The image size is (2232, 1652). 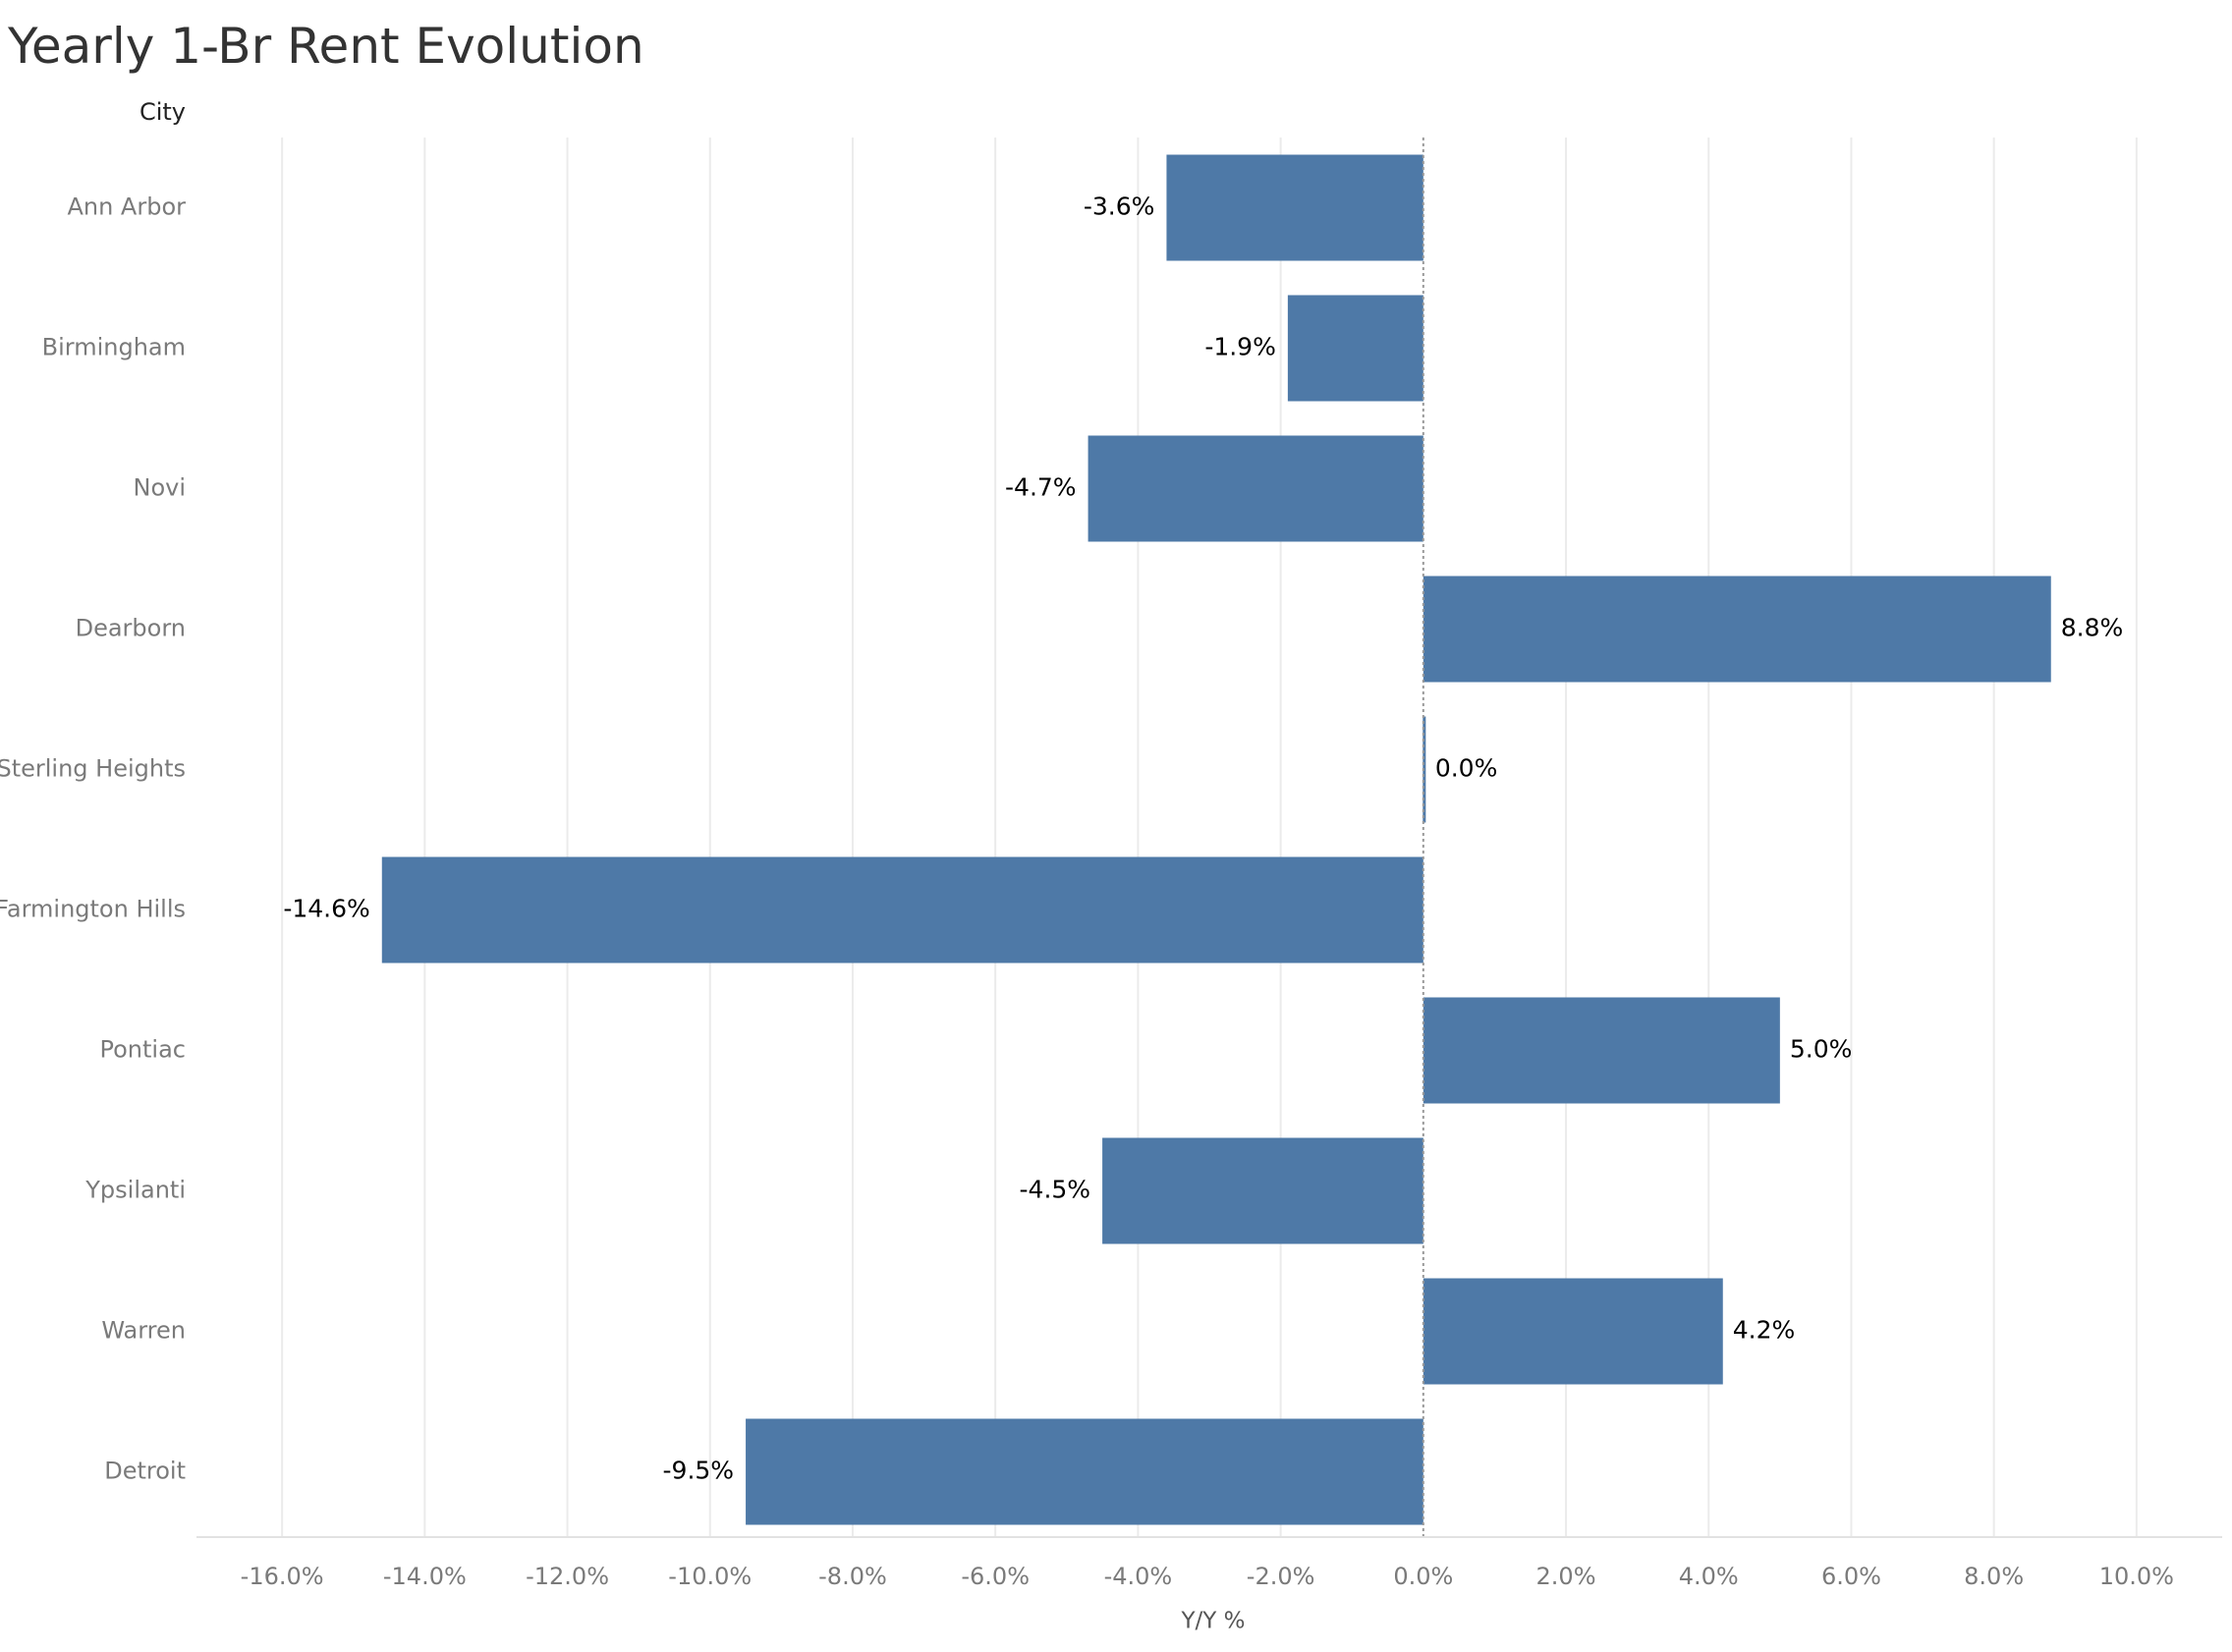 What do you see at coordinates (1138, 1576) in the screenshot?
I see `x-tick-label: -4.0%` at bounding box center [1138, 1576].